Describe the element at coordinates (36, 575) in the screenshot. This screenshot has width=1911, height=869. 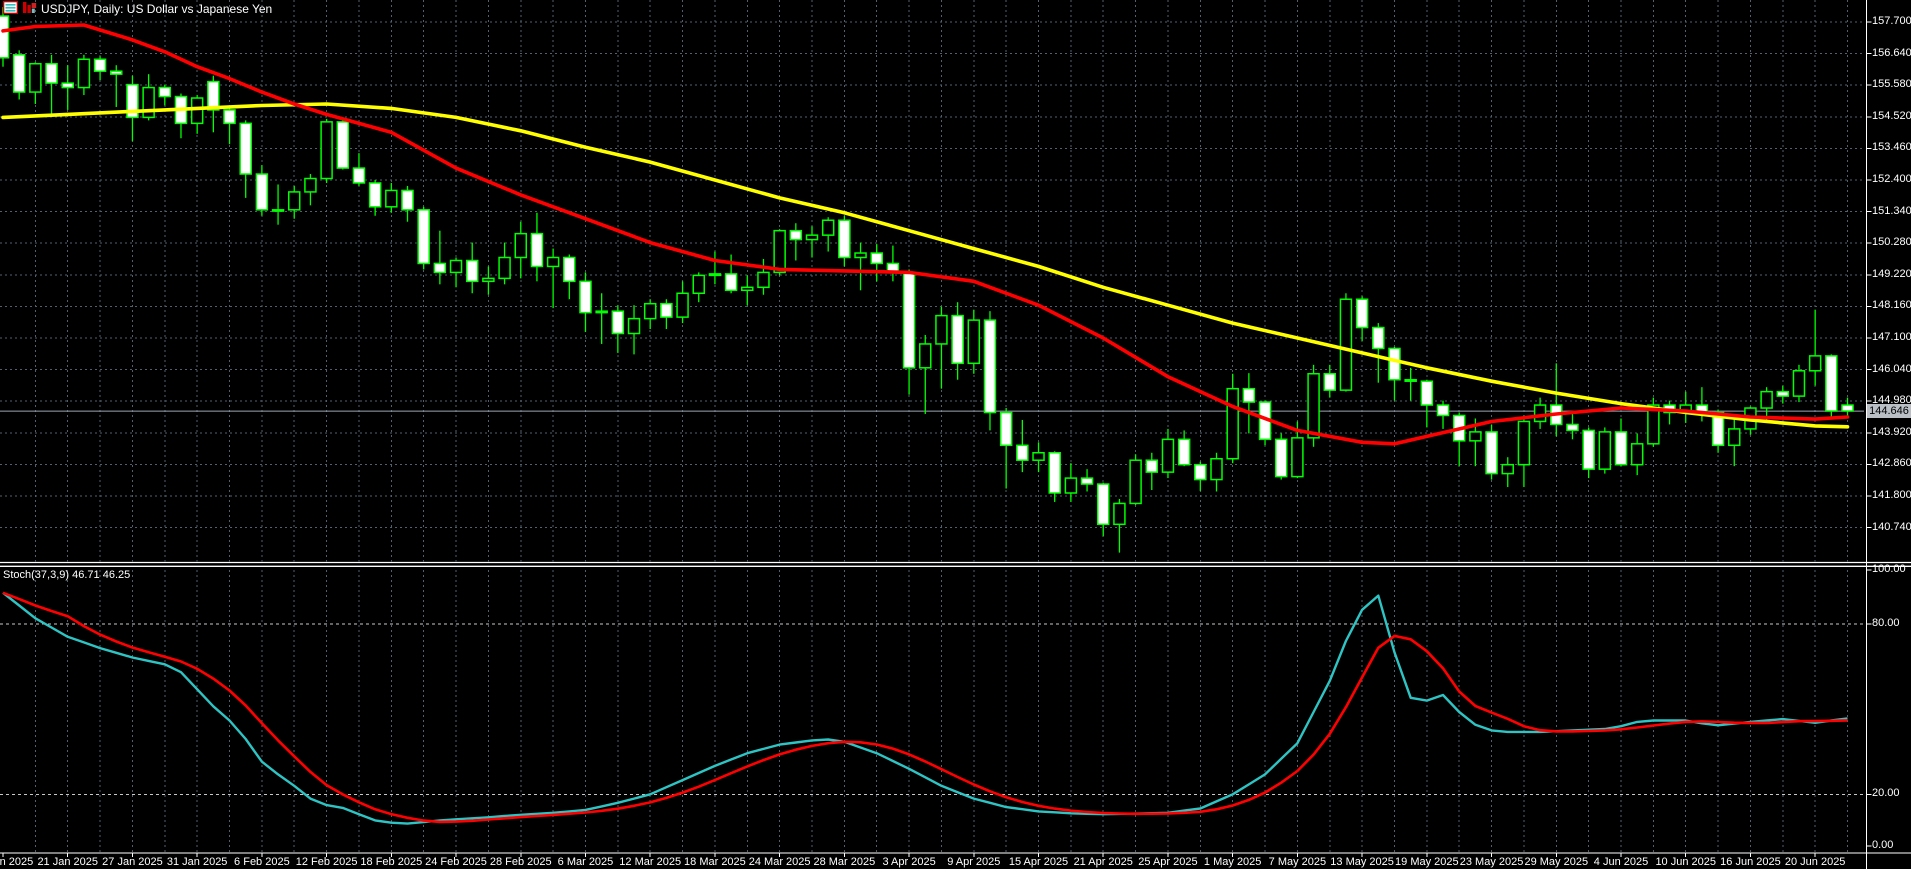
I see `stoch-name: Stoch(37,3,9)` at that location.